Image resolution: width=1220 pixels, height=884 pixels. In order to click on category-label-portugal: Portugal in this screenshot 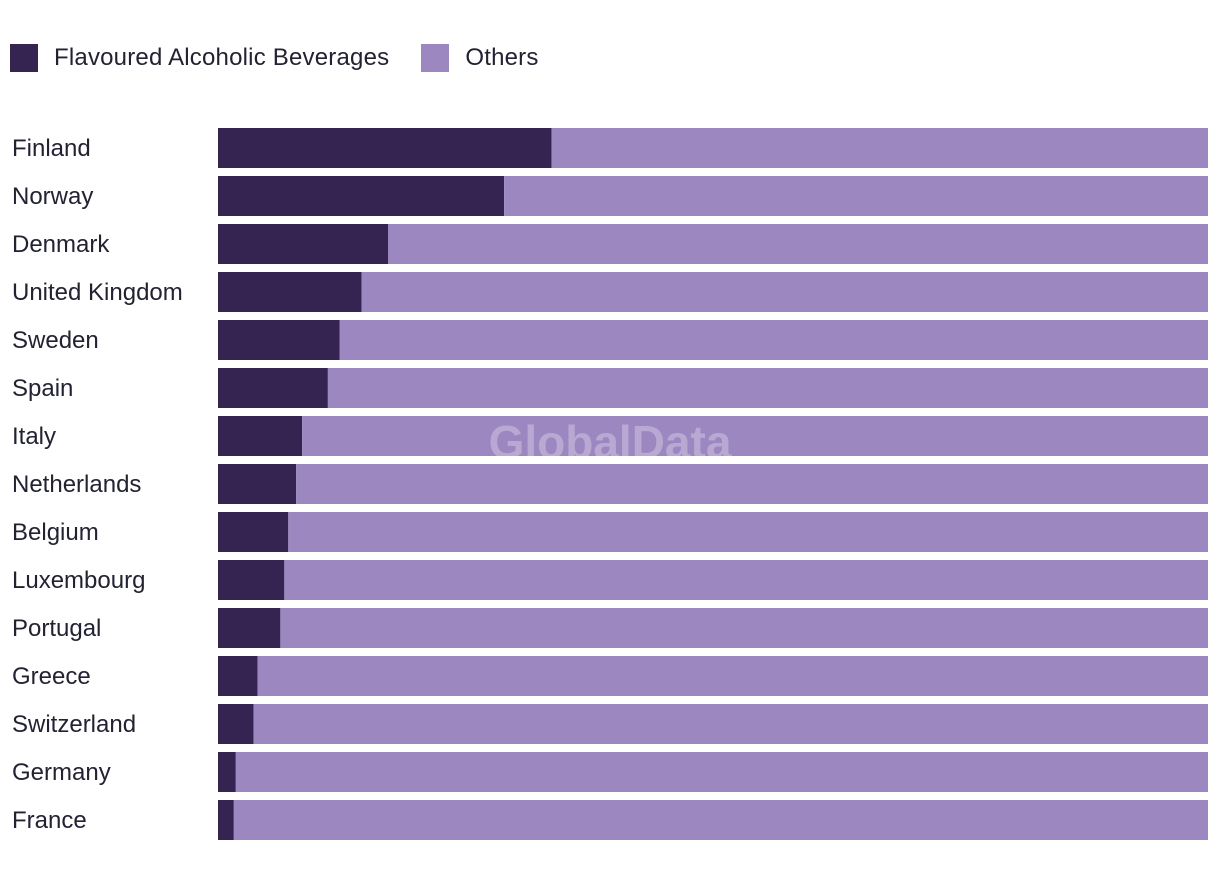, I will do `click(56, 628)`.